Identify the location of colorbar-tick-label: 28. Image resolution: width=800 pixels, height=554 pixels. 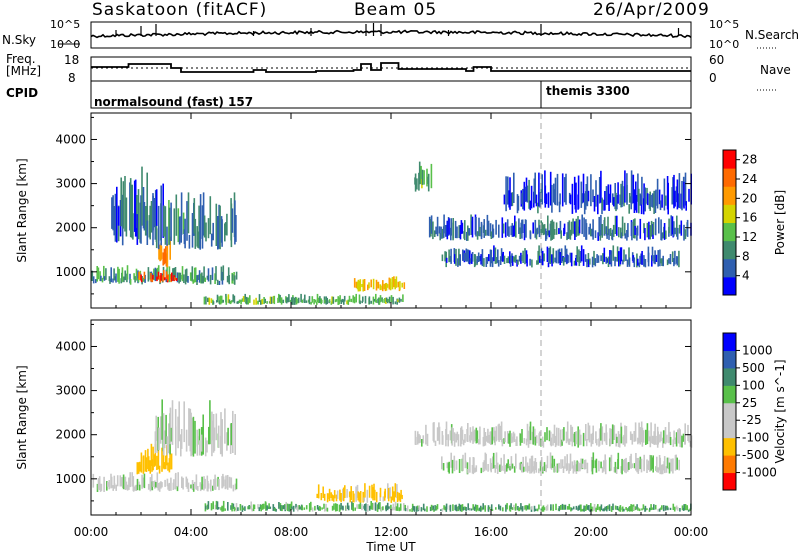
(749, 160).